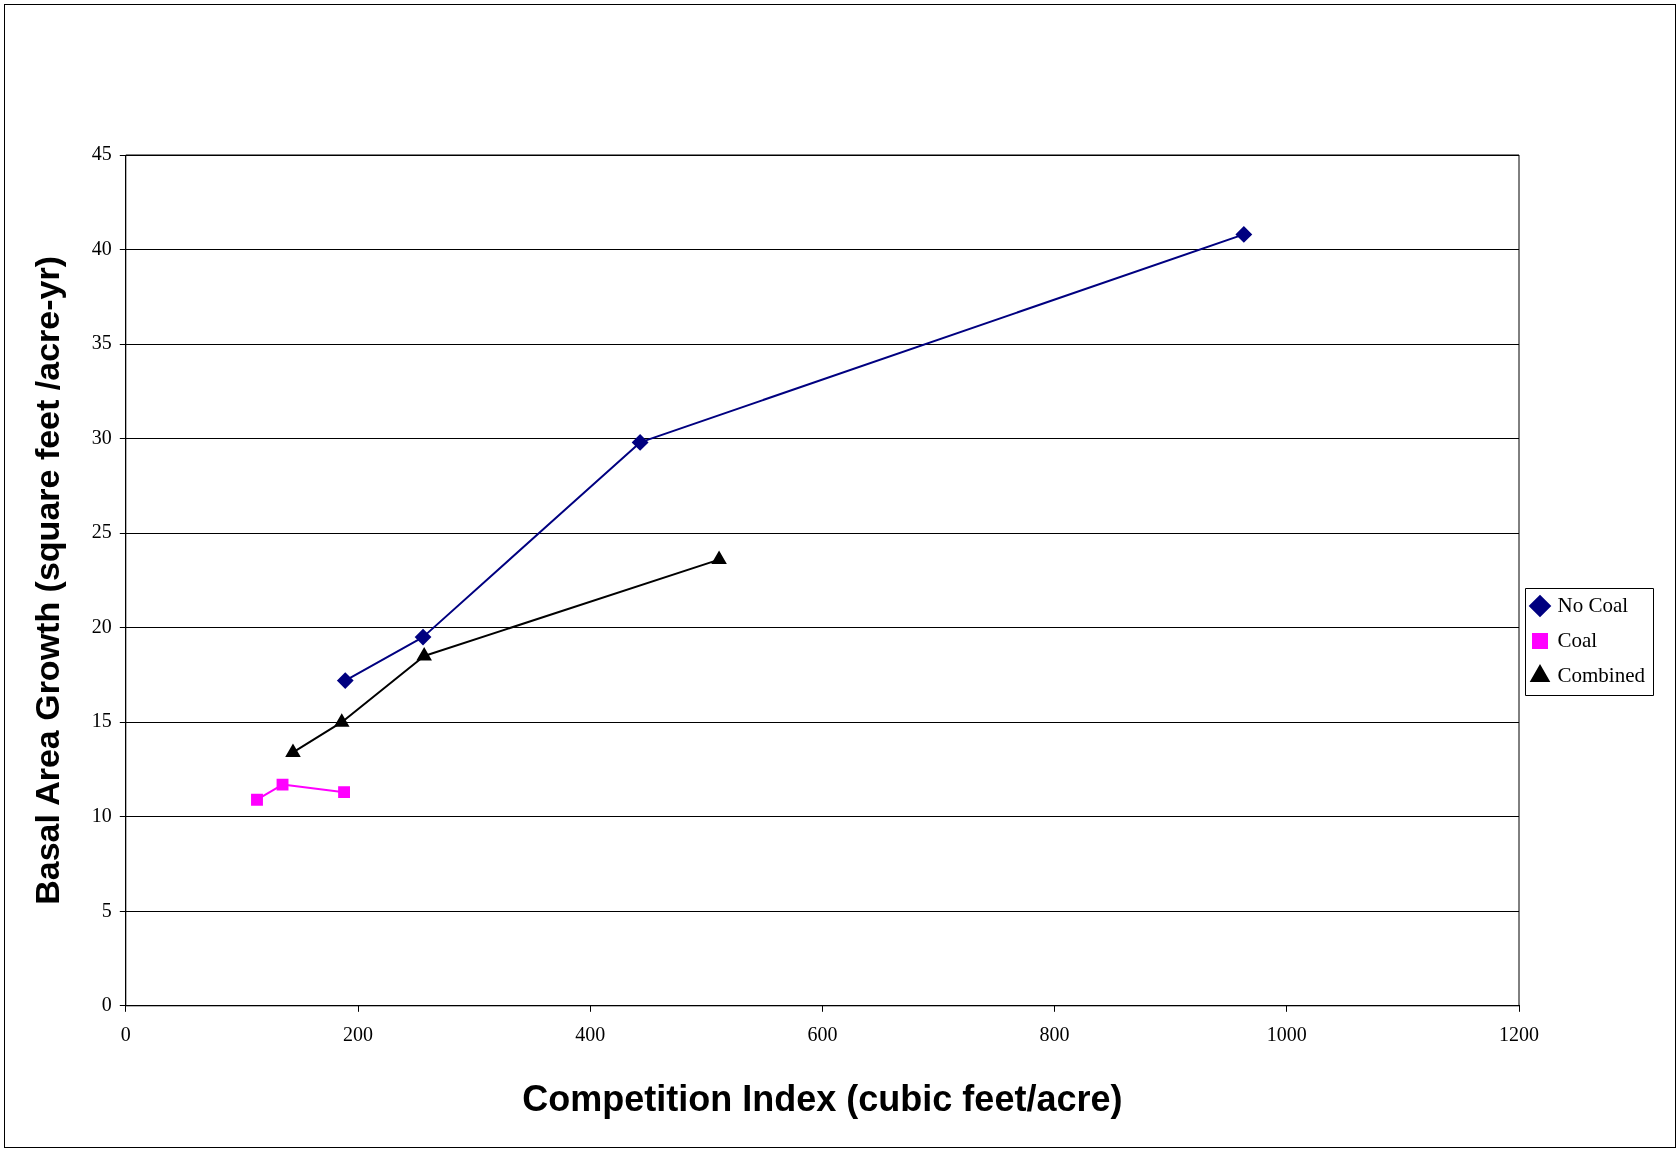 Image resolution: width=1680 pixels, height=1152 pixels. I want to click on y-tick-label: 30, so click(101, 436).